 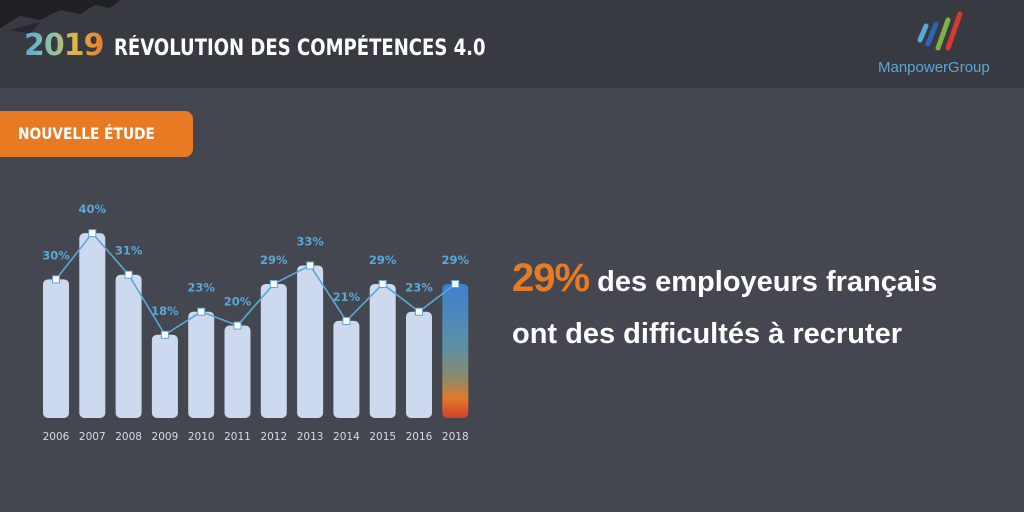 I want to click on brush-stroke-decoration, so click(x=60, y=17).